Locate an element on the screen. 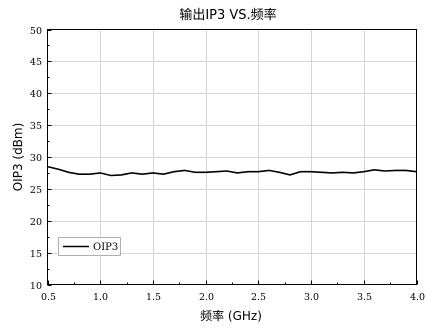 The height and width of the screenshot is (329, 426). y-tick-label: 25 is located at coordinates (36, 190).